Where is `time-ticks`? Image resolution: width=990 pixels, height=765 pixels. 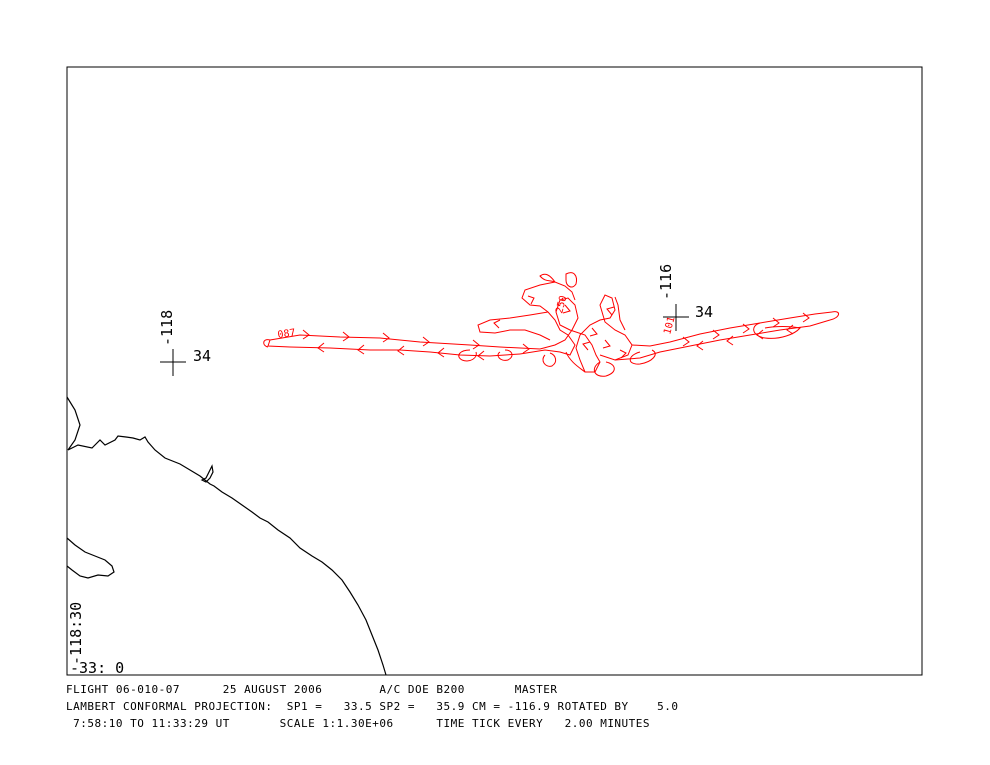 time-ticks is located at coordinates (556, 328).